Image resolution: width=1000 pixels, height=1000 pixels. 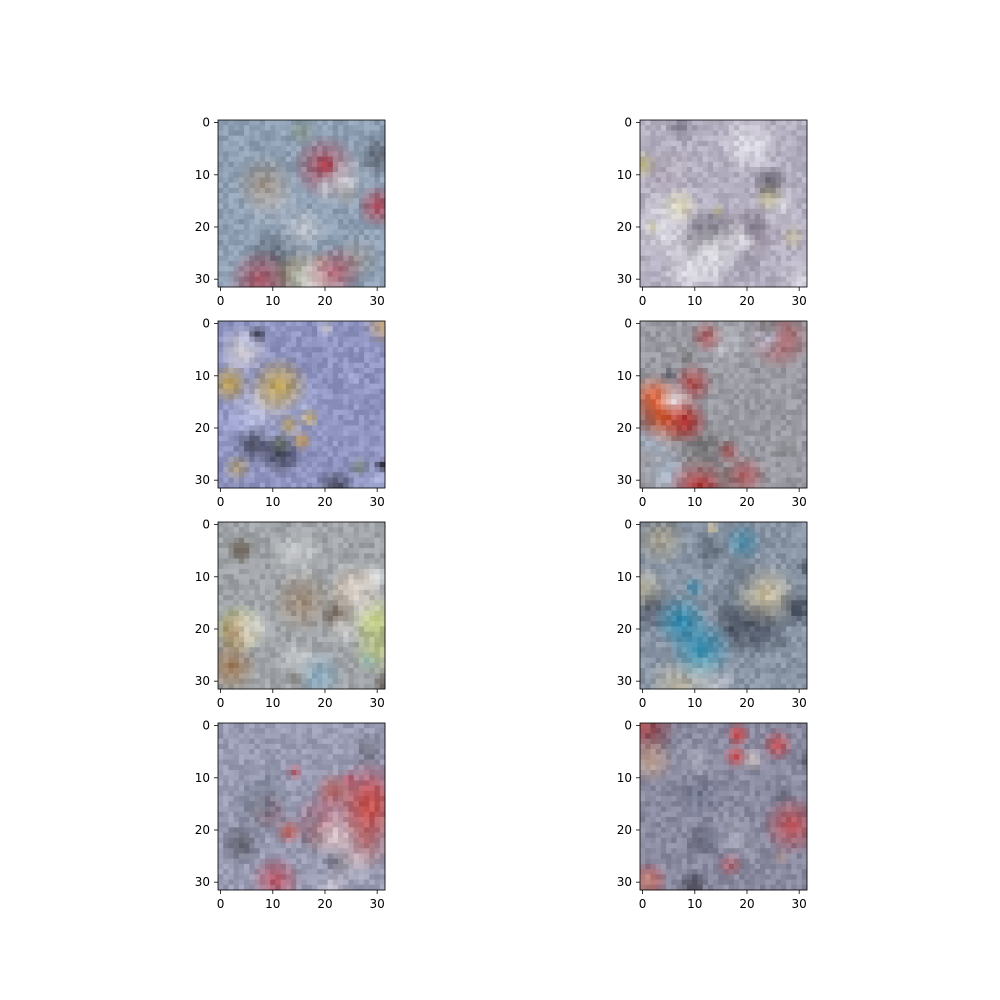 I want to click on image-panel-8: 0 10 20 30 0 10 20 30, so click(x=712, y=815).